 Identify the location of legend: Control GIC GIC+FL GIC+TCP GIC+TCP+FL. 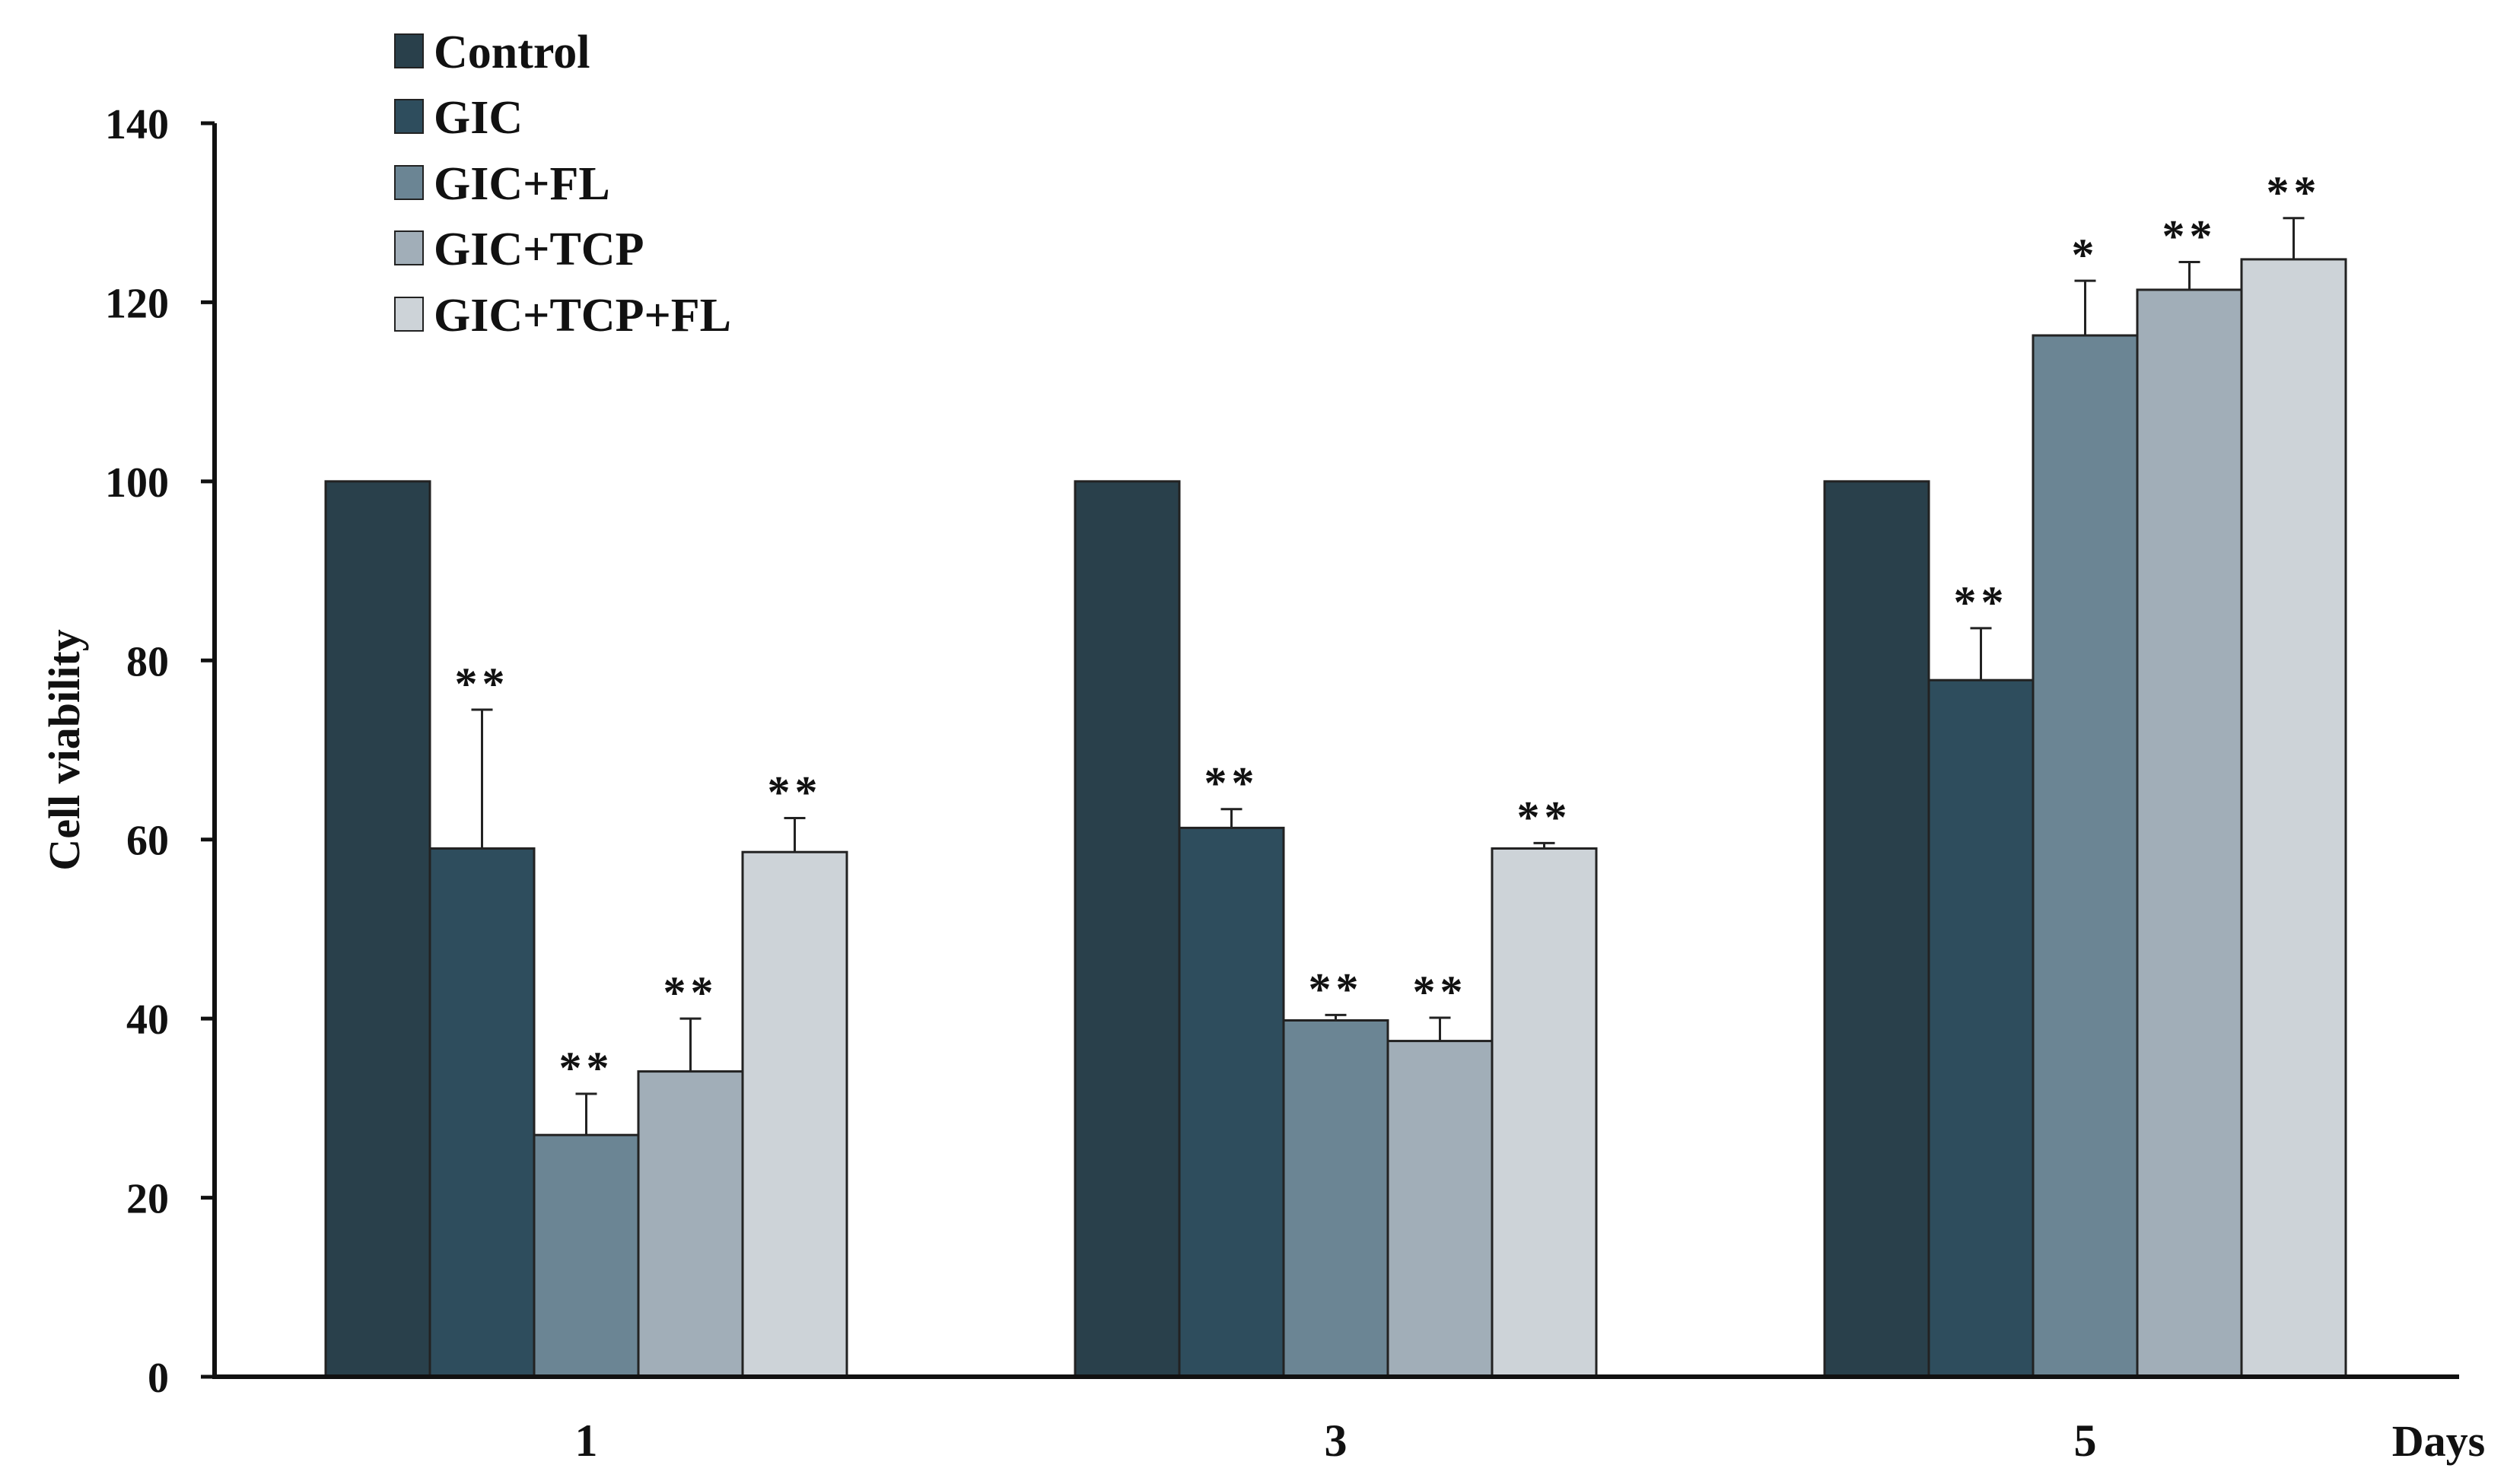
(563, 184).